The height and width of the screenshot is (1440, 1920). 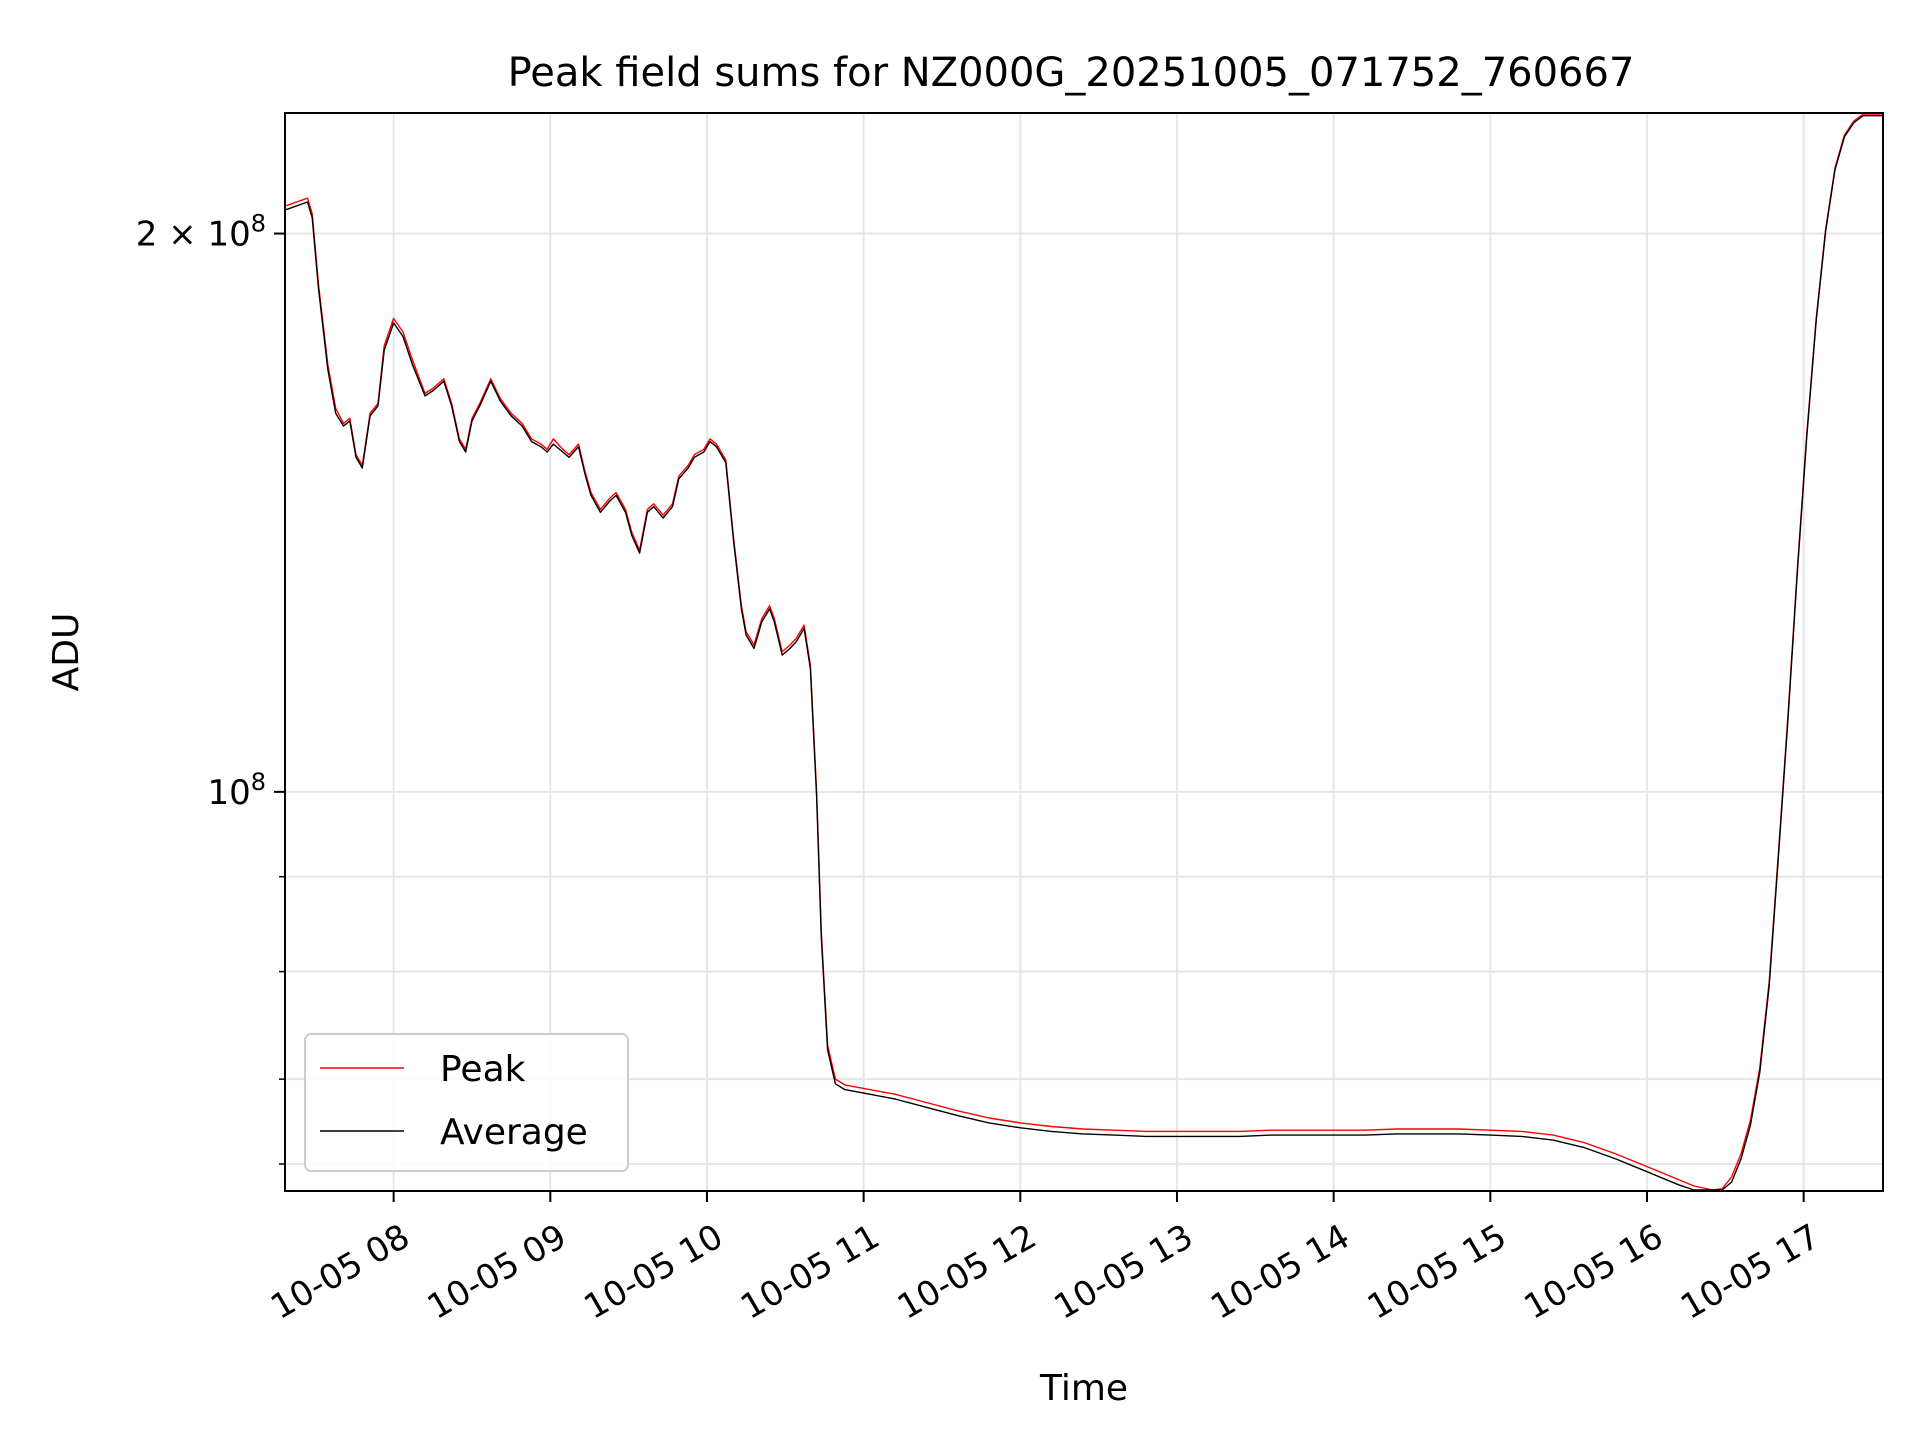 I want to click on y-tick-label: 108, so click(x=236, y=790).